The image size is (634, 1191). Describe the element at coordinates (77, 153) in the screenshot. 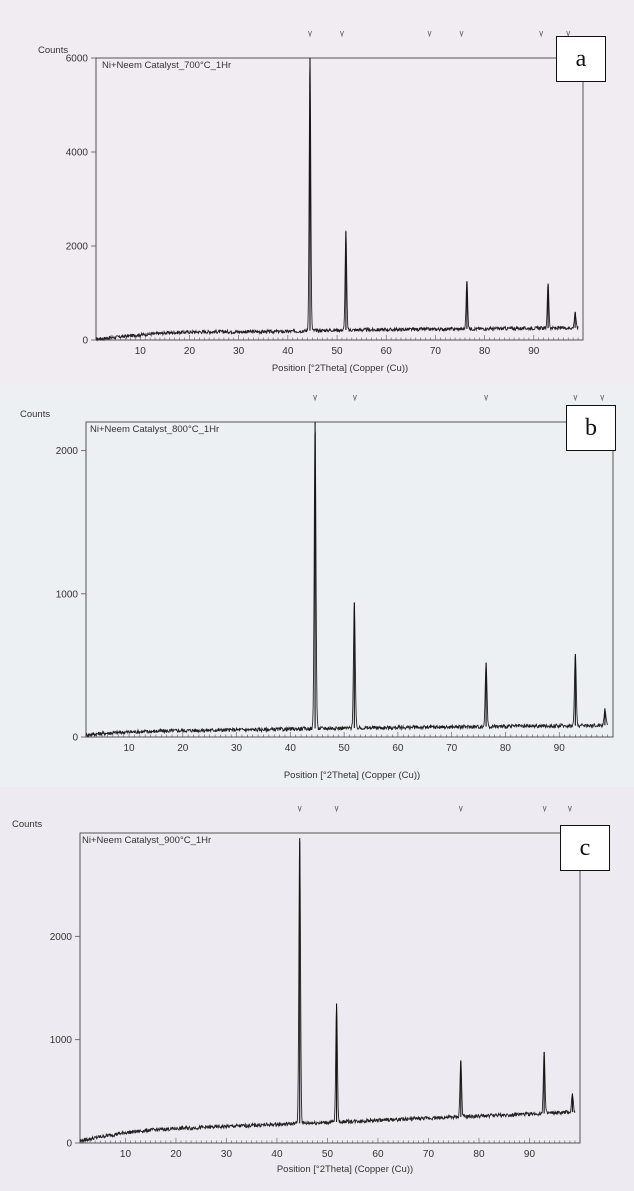

I see `y-tick-label: 4000` at that location.